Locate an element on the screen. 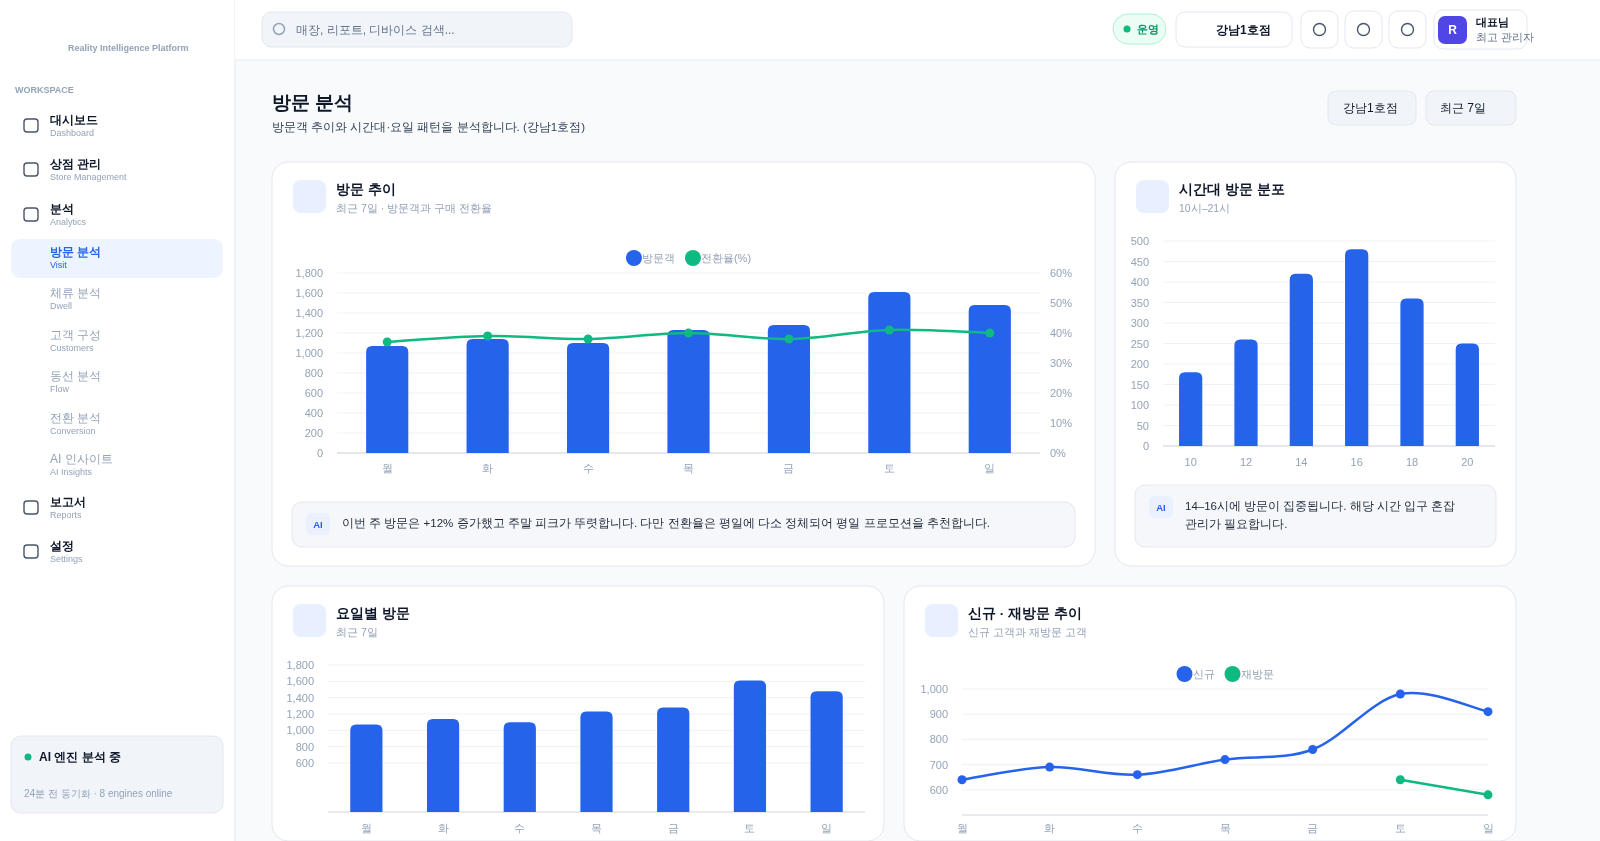 The image size is (1600, 841). text: Conversion is located at coordinates (73, 431).